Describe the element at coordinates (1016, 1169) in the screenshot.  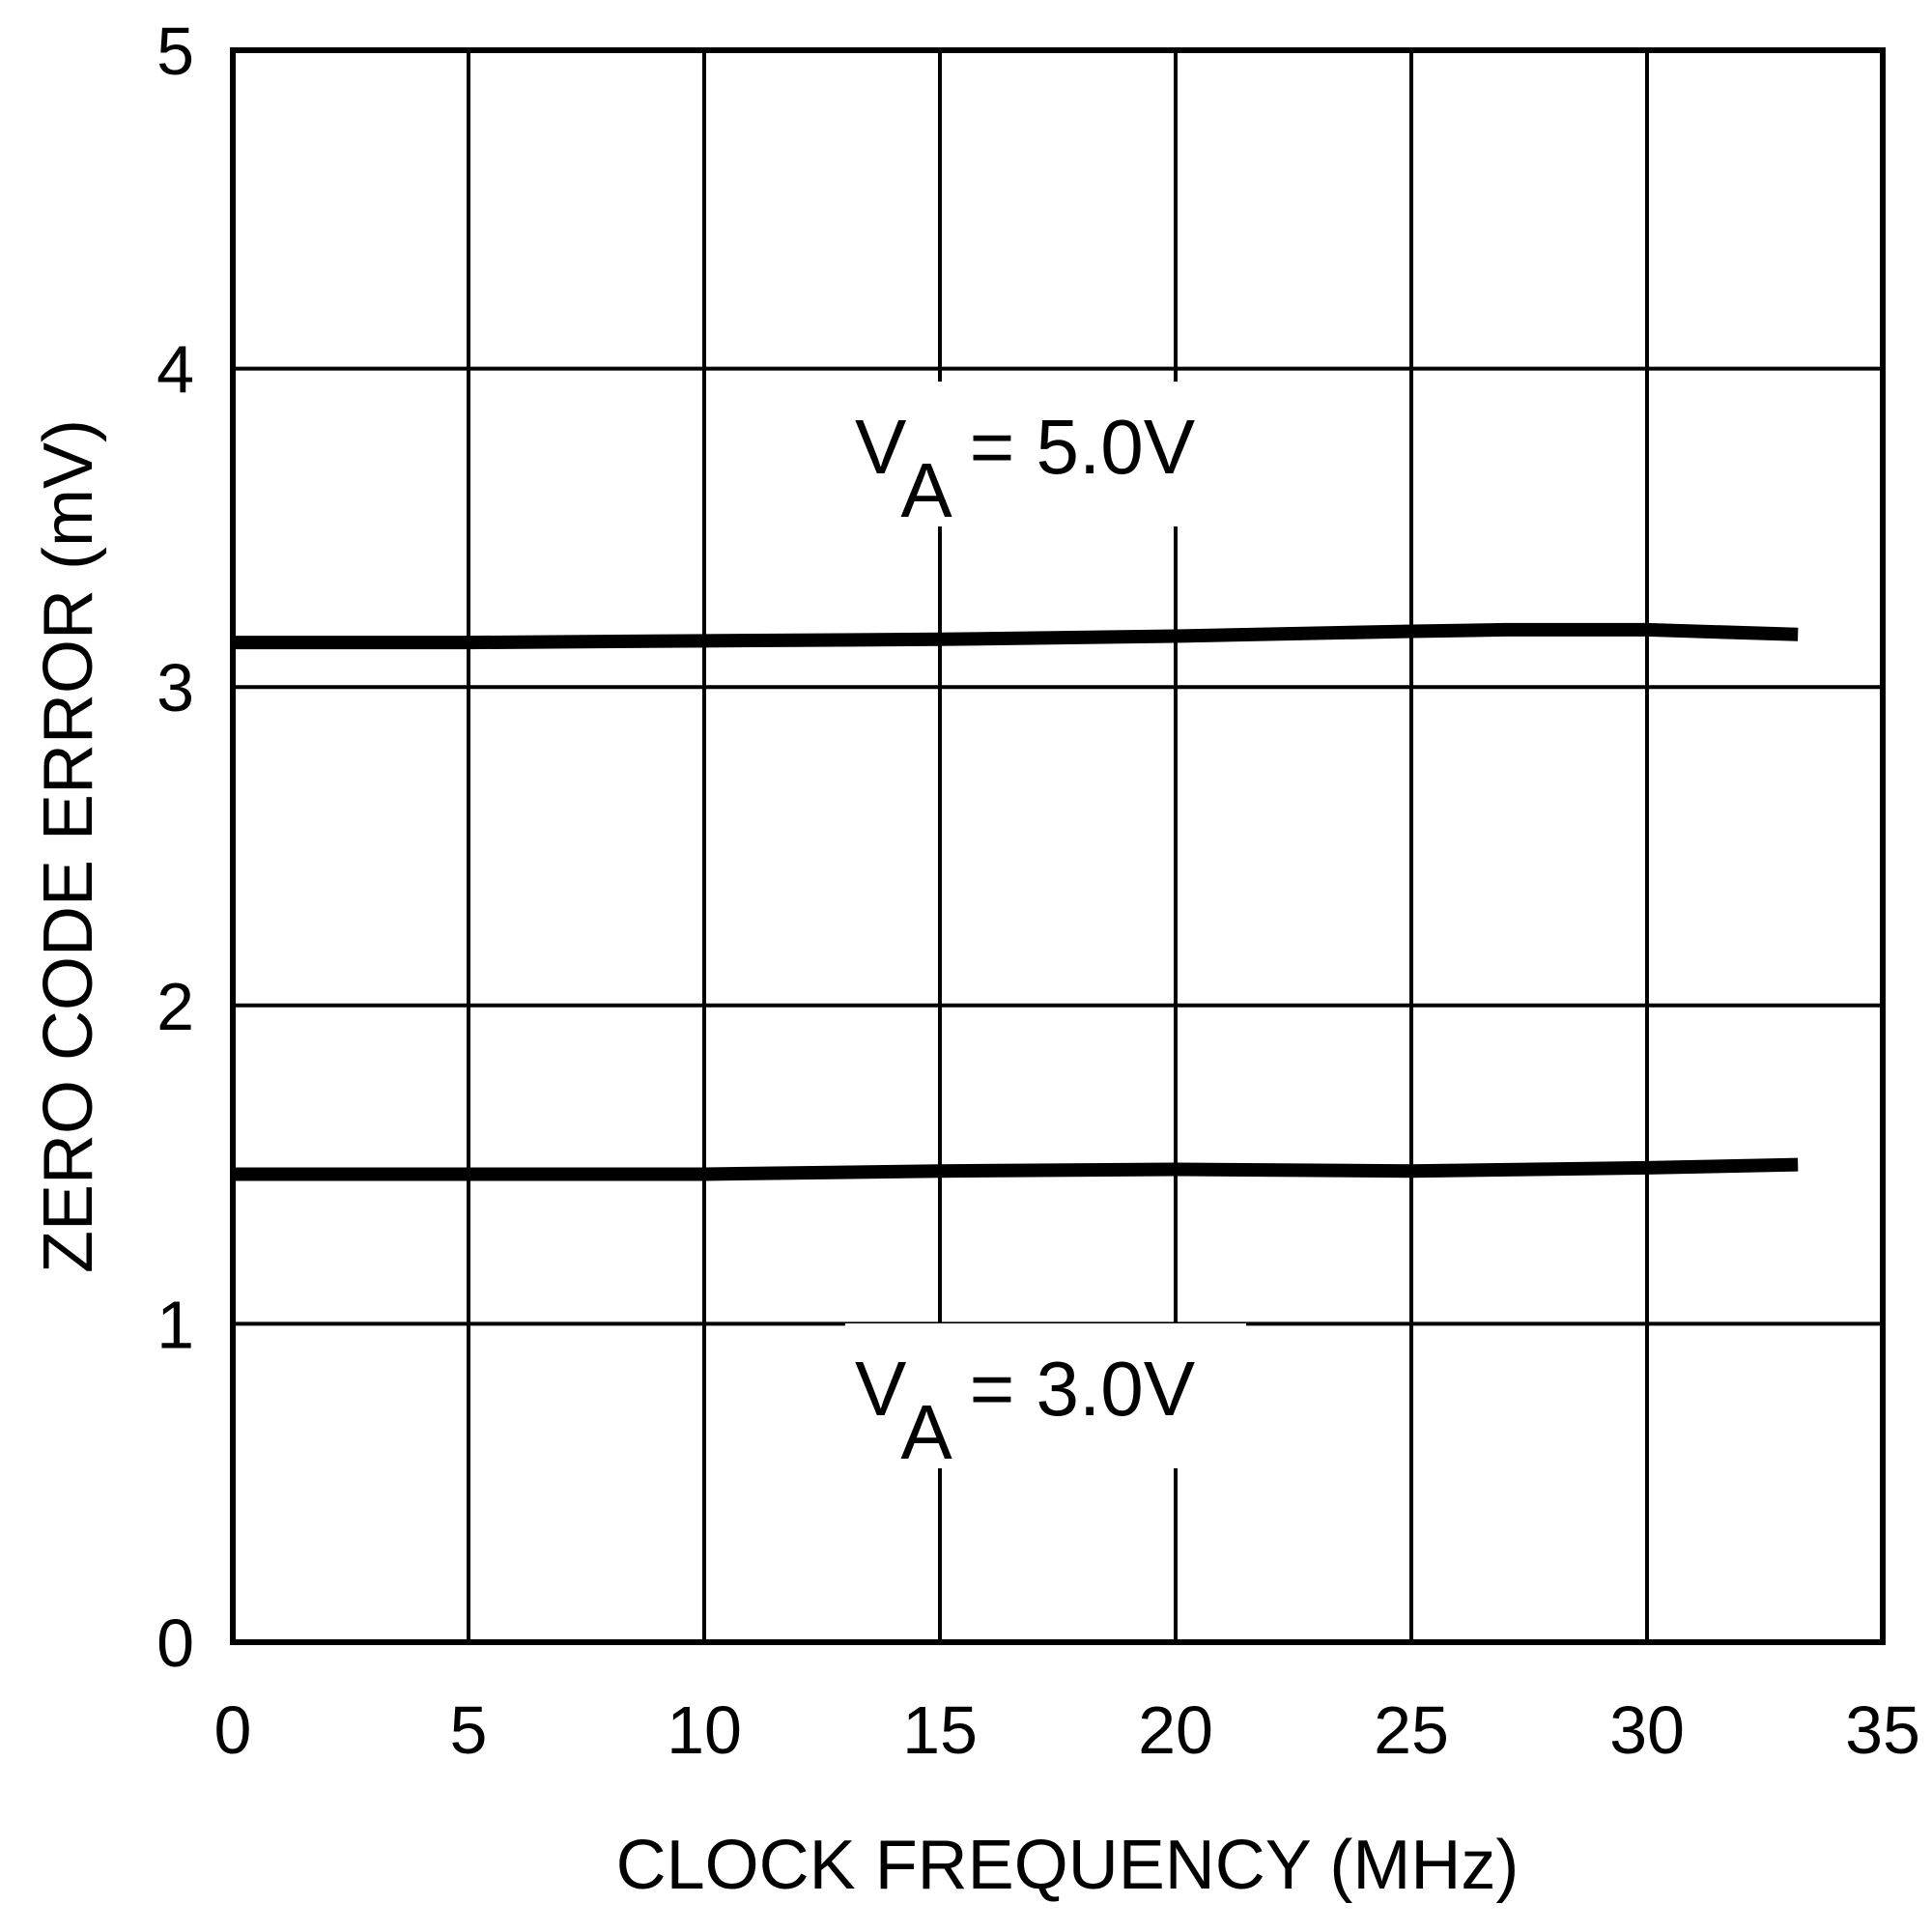
I see `series-line-va-3v` at that location.